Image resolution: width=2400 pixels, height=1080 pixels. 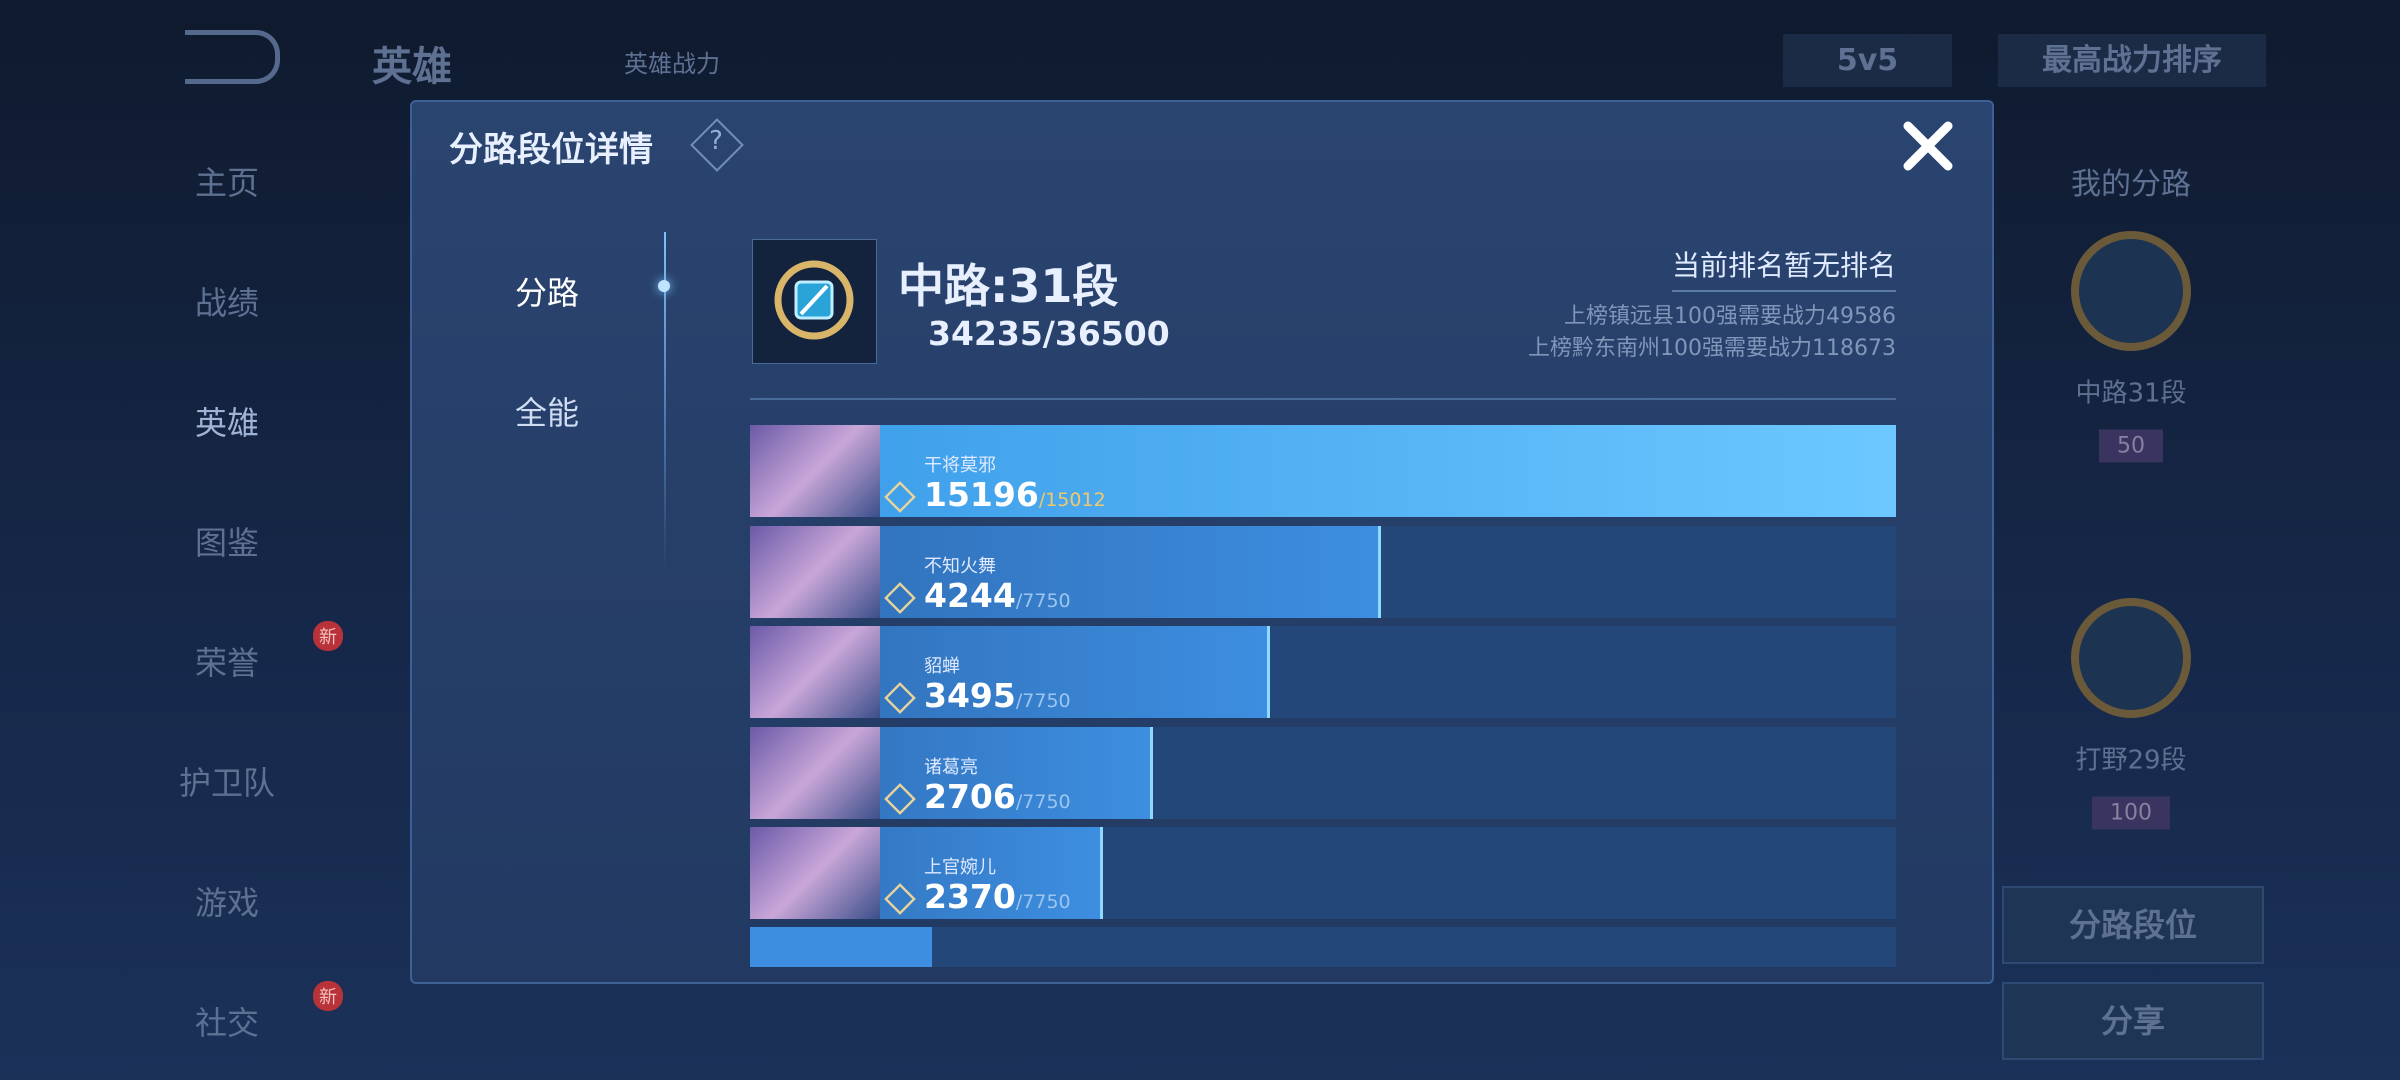 What do you see at coordinates (997, 595) in the screenshot?
I see `hero-score: 4244/7750` at bounding box center [997, 595].